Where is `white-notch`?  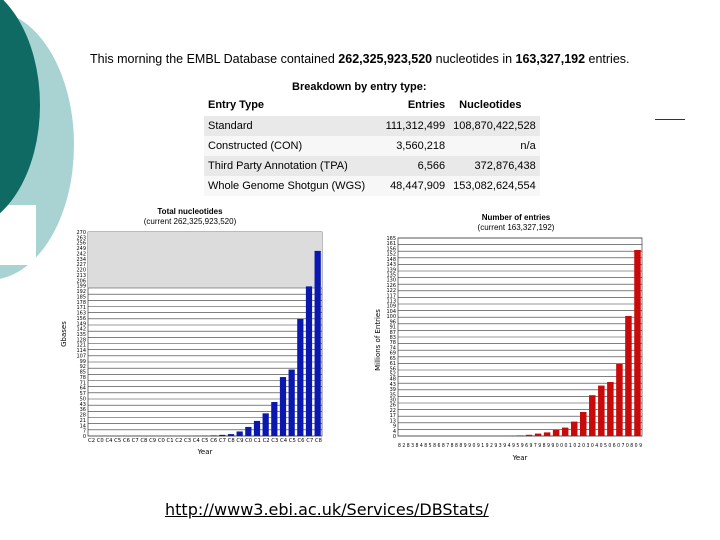
white-notch is located at coordinates (18, 235).